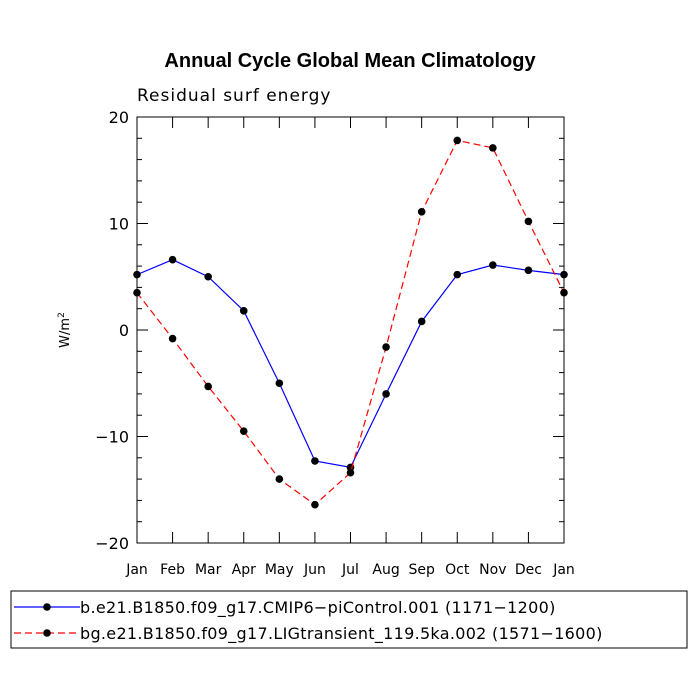 This screenshot has height=700, width=700. What do you see at coordinates (65, 333) in the screenshot?
I see `y-axis-label-text: W/m` at bounding box center [65, 333].